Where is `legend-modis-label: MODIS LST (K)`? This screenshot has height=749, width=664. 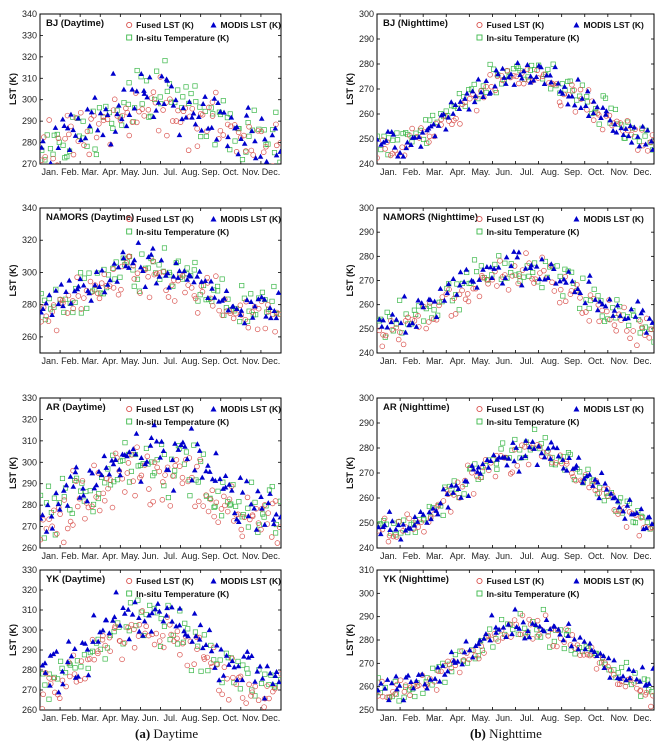 legend-modis-label: MODIS LST (K) is located at coordinates (613, 409).